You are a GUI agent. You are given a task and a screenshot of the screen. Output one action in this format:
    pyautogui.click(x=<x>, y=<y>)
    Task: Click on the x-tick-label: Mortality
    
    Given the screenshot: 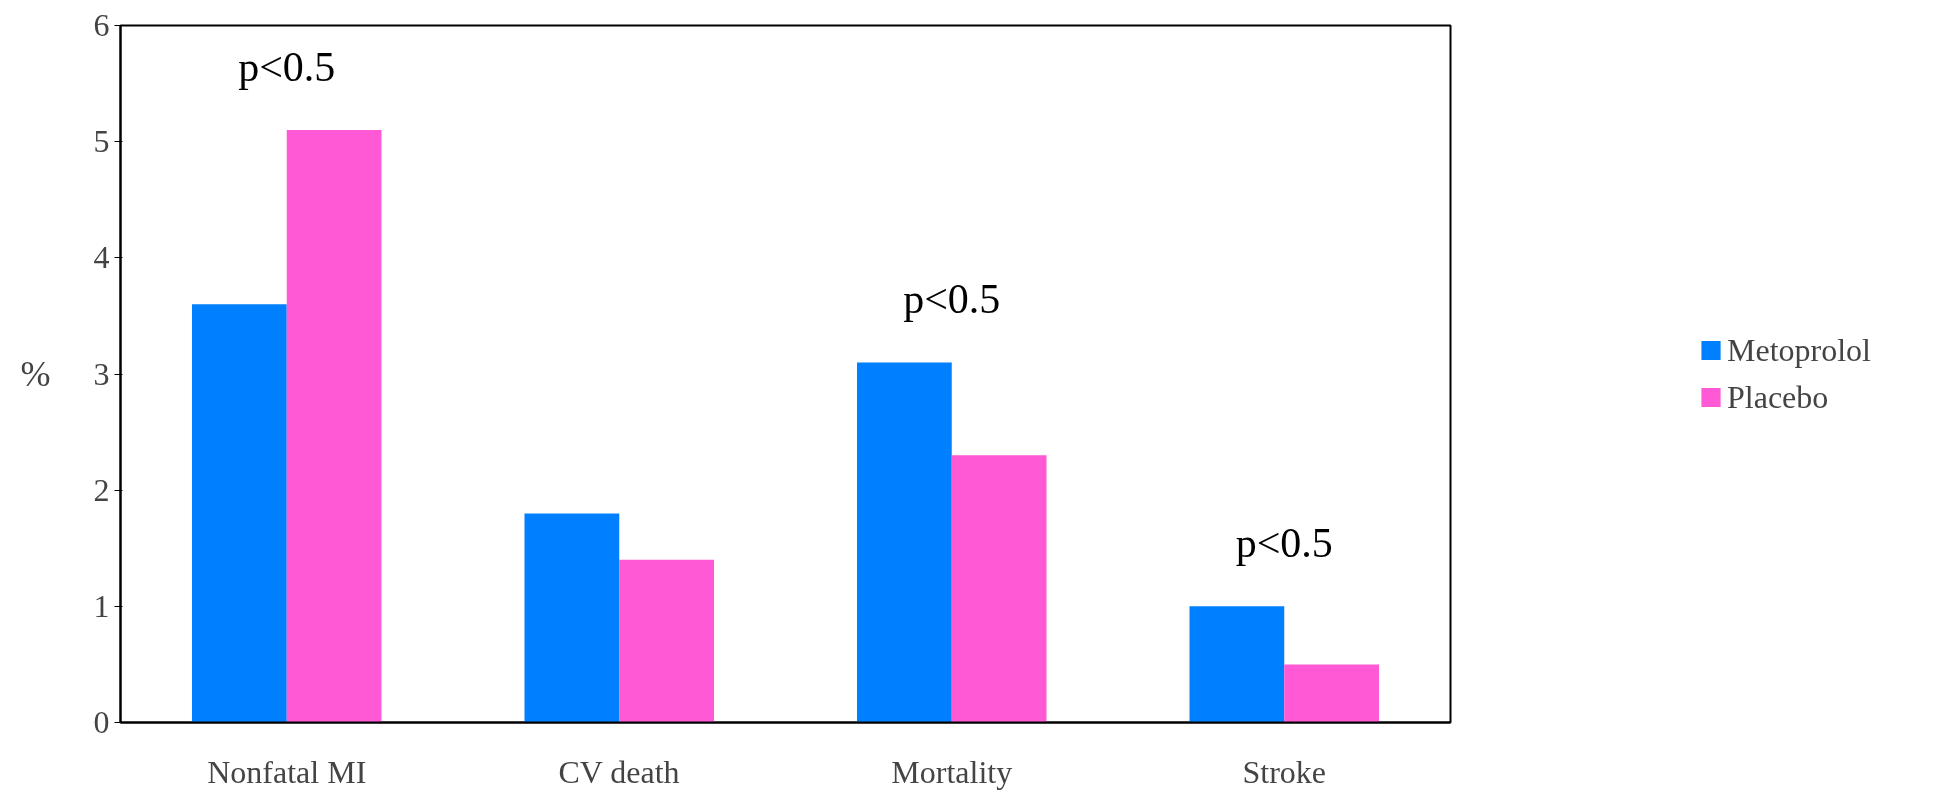 What is the action you would take?
    pyautogui.click(x=952, y=771)
    